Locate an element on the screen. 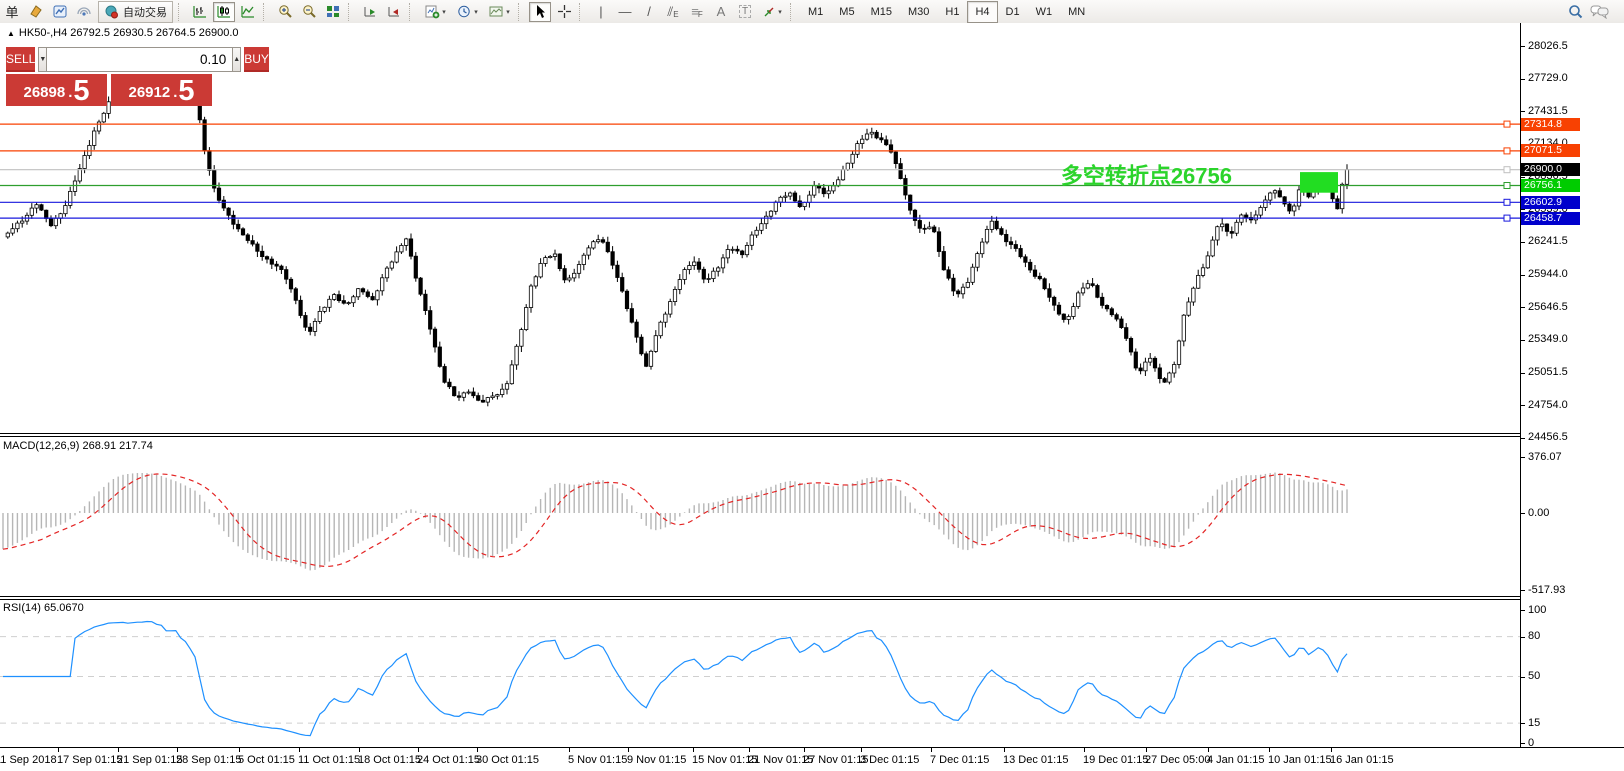  timeframe-M5: M5 is located at coordinates (847, 11).